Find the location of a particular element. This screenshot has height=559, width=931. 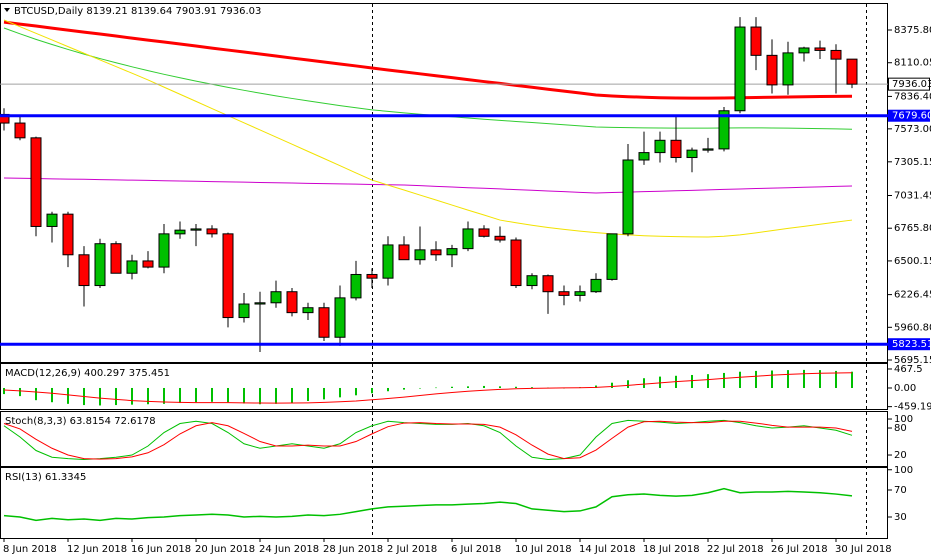

x-tick-label: 6 Jul 2018 is located at coordinates (476, 549).